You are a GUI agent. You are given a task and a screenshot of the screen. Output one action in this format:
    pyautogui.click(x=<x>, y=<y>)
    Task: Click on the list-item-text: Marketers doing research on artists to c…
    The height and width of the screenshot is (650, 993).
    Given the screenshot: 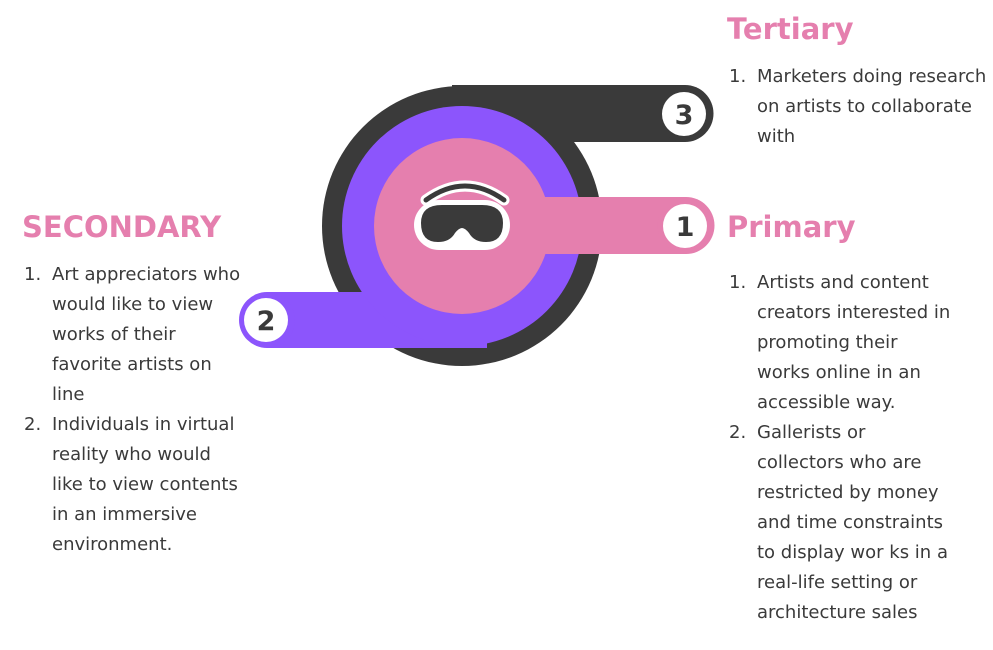 What is the action you would take?
    pyautogui.click(x=872, y=106)
    